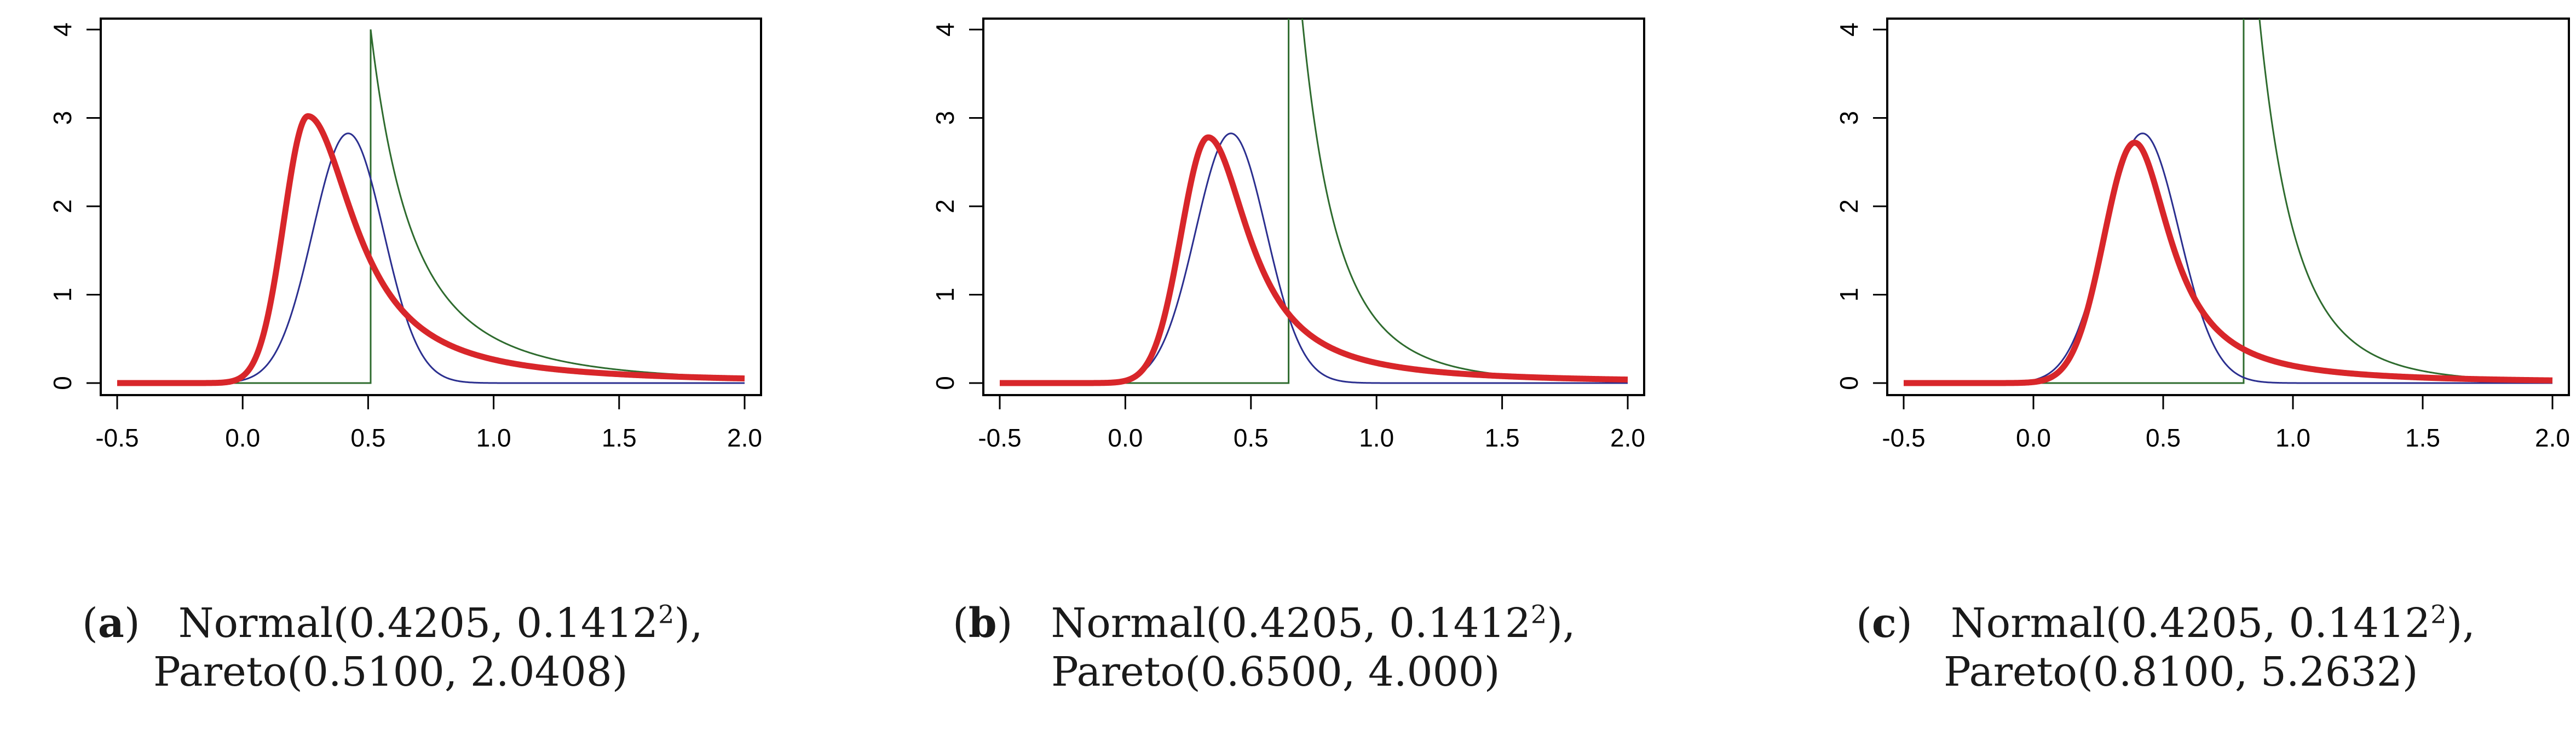 The image size is (2576, 730). Describe the element at coordinates (2422, 438) in the screenshot. I see `x-tick-label-c-4: 1.5` at that location.